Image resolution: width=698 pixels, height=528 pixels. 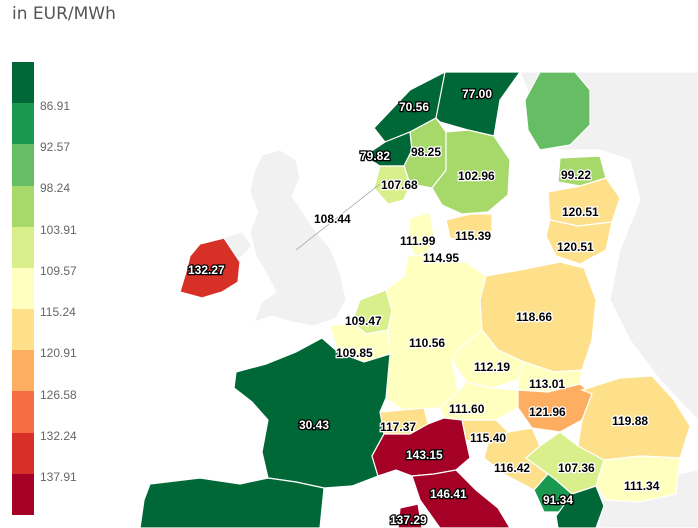 I want to click on color-legend, so click(x=23, y=289).